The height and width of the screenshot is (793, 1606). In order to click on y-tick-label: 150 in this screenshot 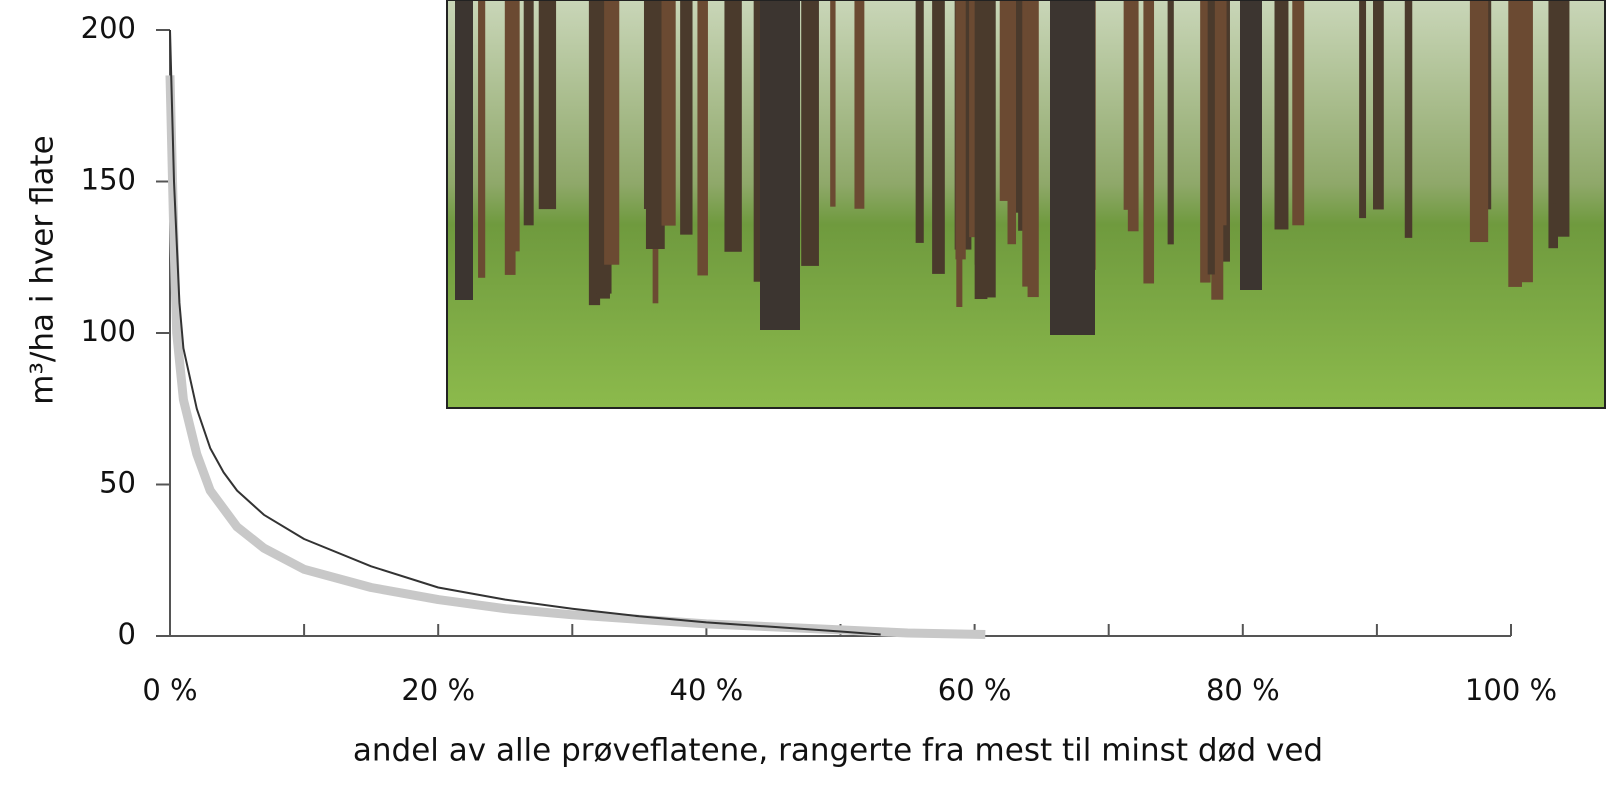, I will do `click(108, 180)`.